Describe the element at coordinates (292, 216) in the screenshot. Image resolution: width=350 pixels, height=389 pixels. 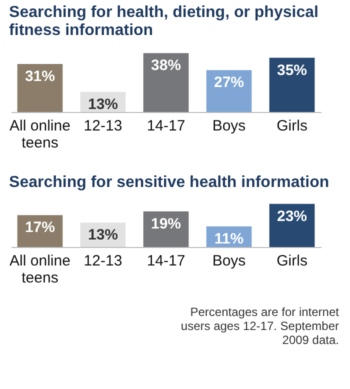
I see `data-label: 23%` at that location.